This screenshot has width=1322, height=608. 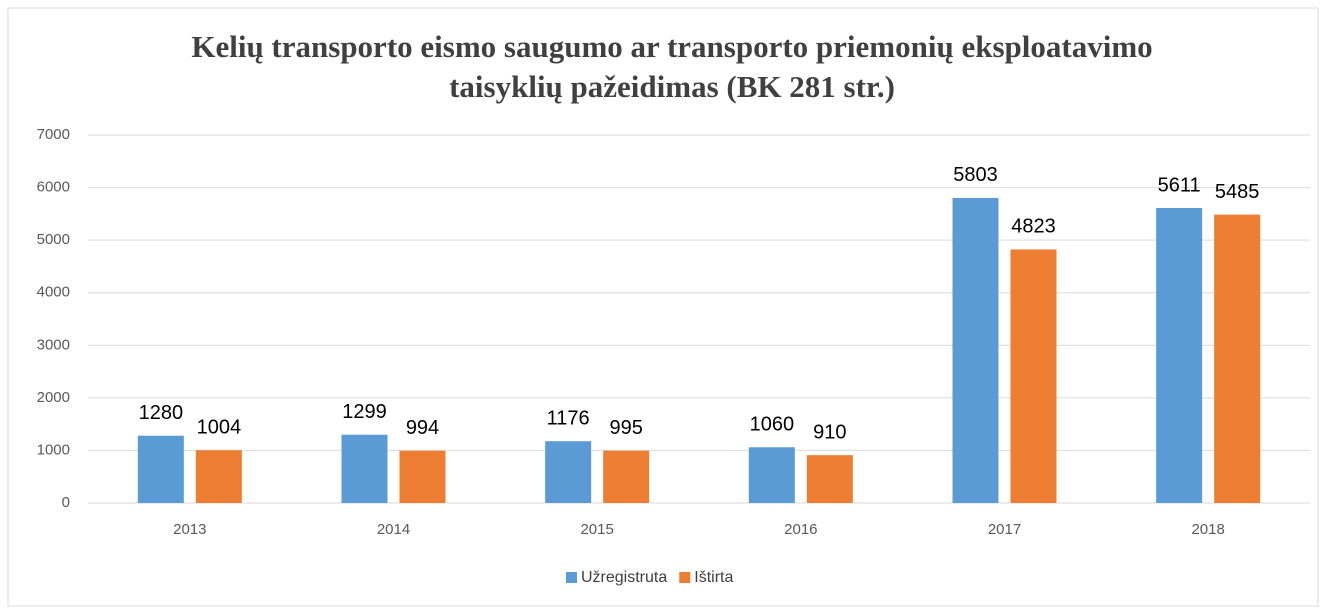 What do you see at coordinates (53, 449) in the screenshot?
I see `y-tick-label: 1000` at bounding box center [53, 449].